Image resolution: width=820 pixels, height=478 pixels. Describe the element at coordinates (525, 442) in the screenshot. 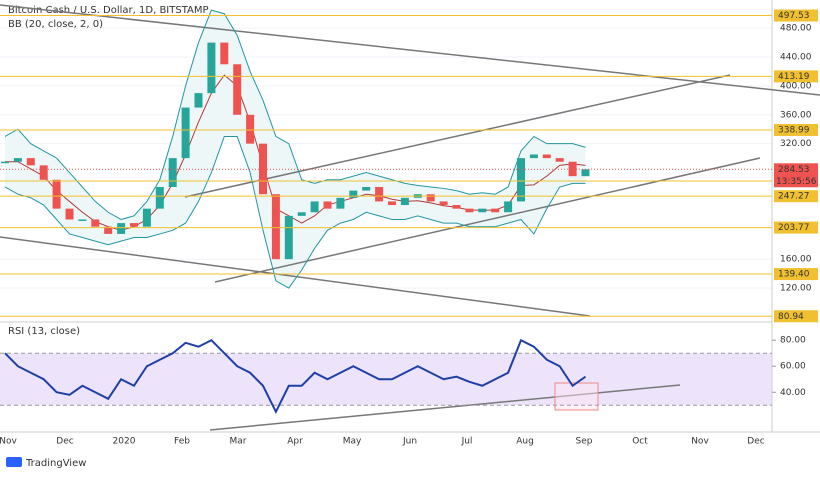

I see `x-tick-label: Aug` at that location.